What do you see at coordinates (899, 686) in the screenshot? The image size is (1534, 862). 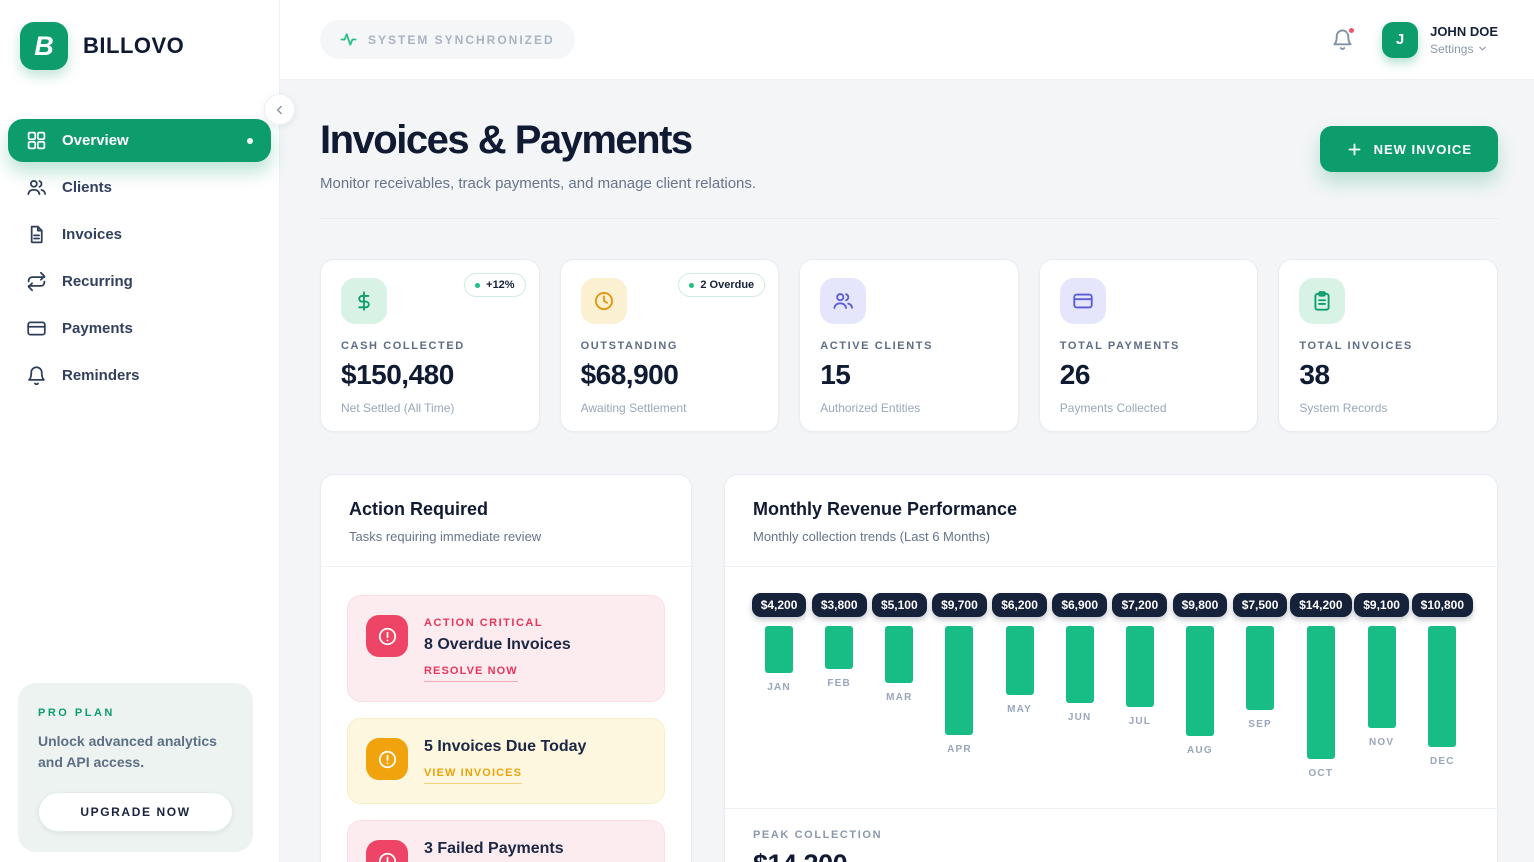 I see `chart-column-mar: $5,100 MAR` at bounding box center [899, 686].